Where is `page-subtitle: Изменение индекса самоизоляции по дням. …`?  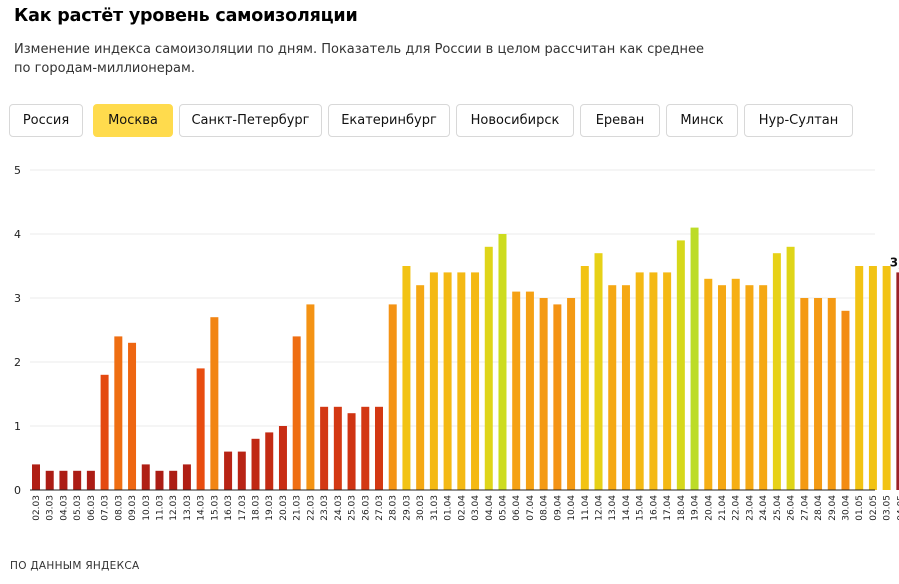 page-subtitle: Изменение индекса самоизоляции по дням. … is located at coordinates (359, 59).